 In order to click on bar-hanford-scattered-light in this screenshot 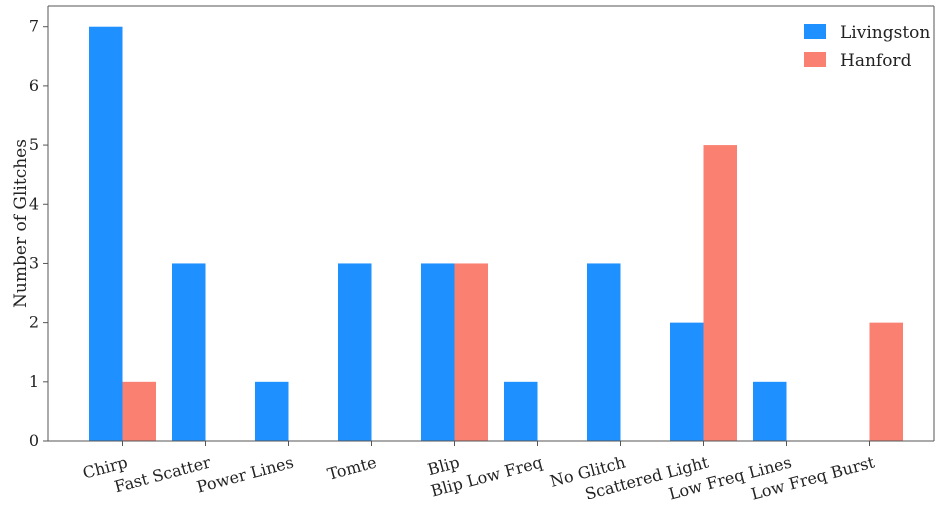, I will do `click(720, 293)`.